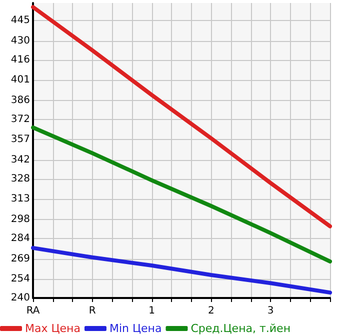  What do you see at coordinates (270, 311) in the screenshot?
I see `x-tick-label: 3` at bounding box center [270, 311].